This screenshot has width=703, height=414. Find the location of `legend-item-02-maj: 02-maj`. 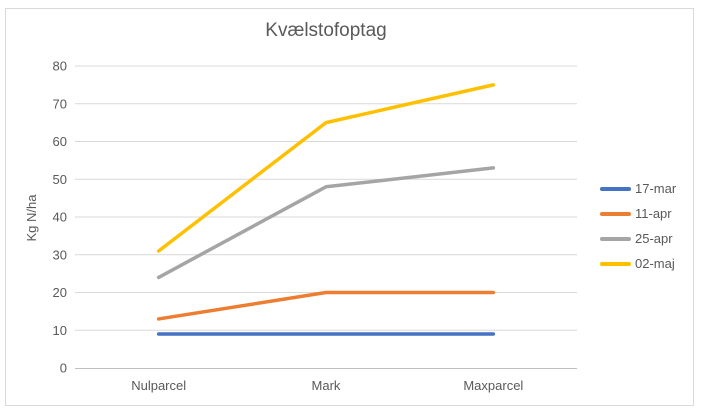

legend-item-02-maj: 02-maj is located at coordinates (638, 263).